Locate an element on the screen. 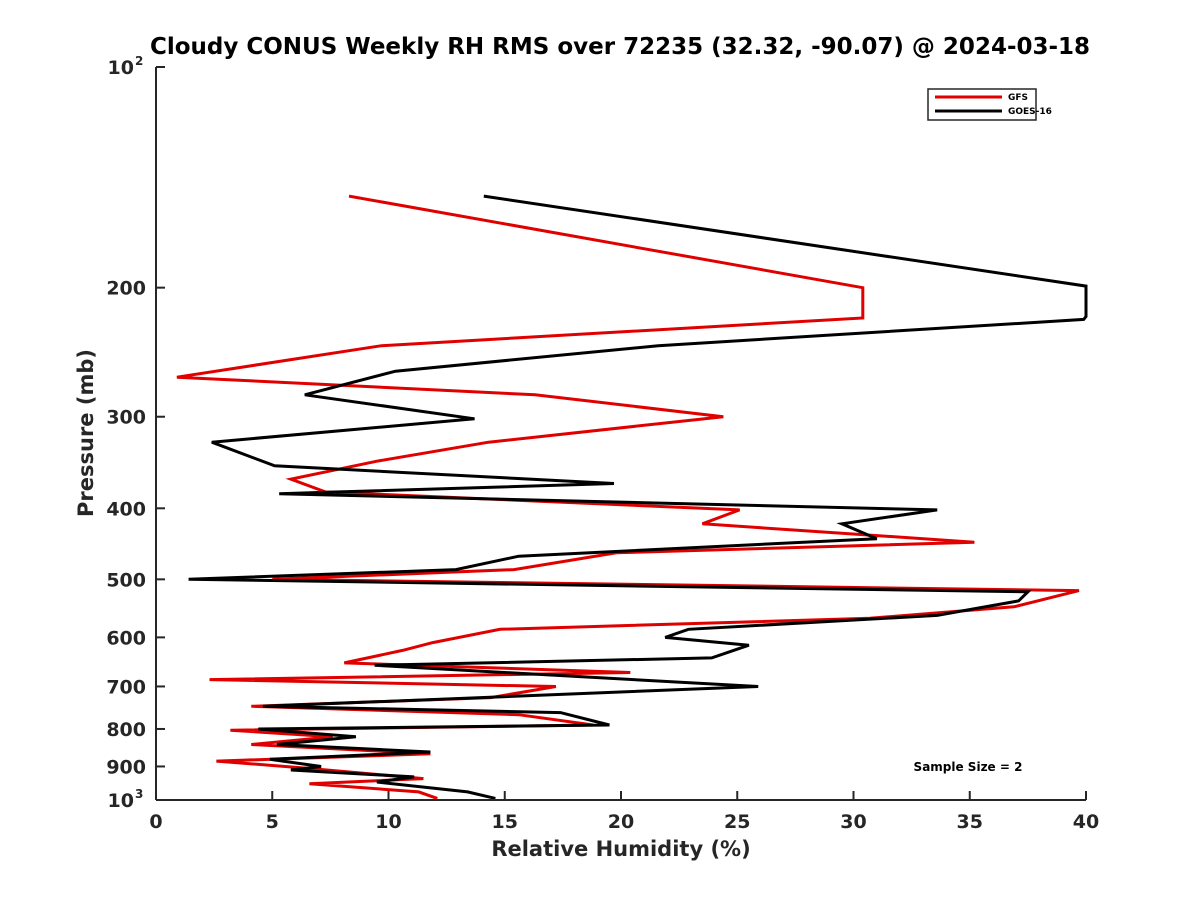 The image size is (1200, 900). x-tick-label: 35 is located at coordinates (970, 822).